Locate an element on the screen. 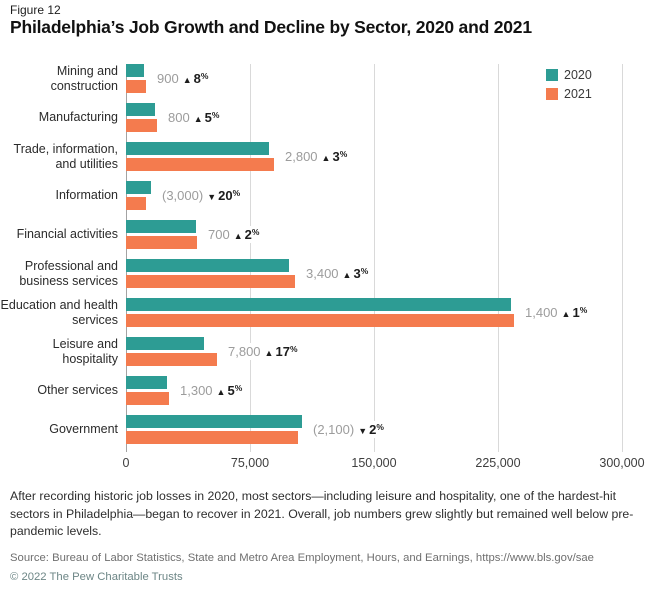 This screenshot has width=650, height=593. chart-row: Financial activities 700 ▲ 2% is located at coordinates (325, 234).